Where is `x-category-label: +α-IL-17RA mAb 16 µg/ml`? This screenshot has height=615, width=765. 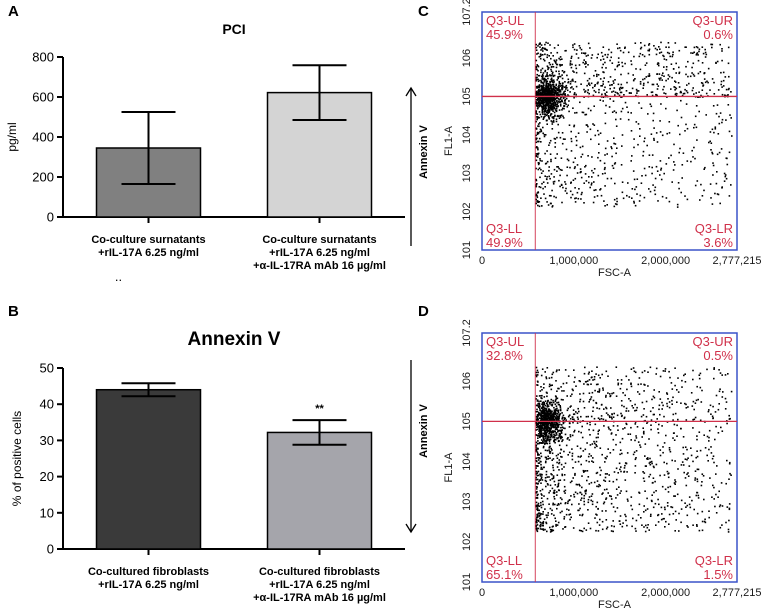 x-category-label: +α-IL-17RA mAb 16 µg/ml is located at coordinates (319, 598).